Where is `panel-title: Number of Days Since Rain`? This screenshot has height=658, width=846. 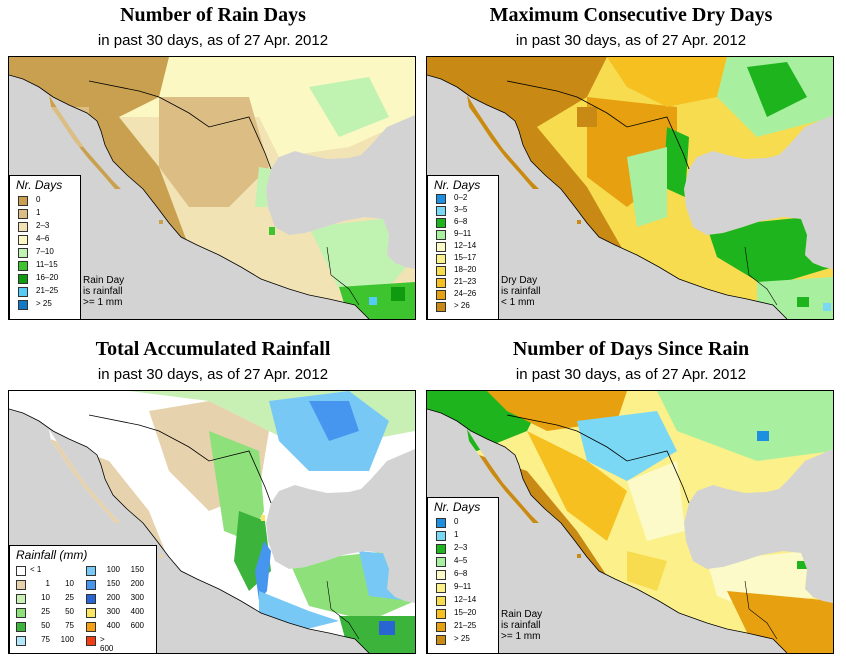
panel-title: Number of Days Since Rain is located at coordinates (631, 349).